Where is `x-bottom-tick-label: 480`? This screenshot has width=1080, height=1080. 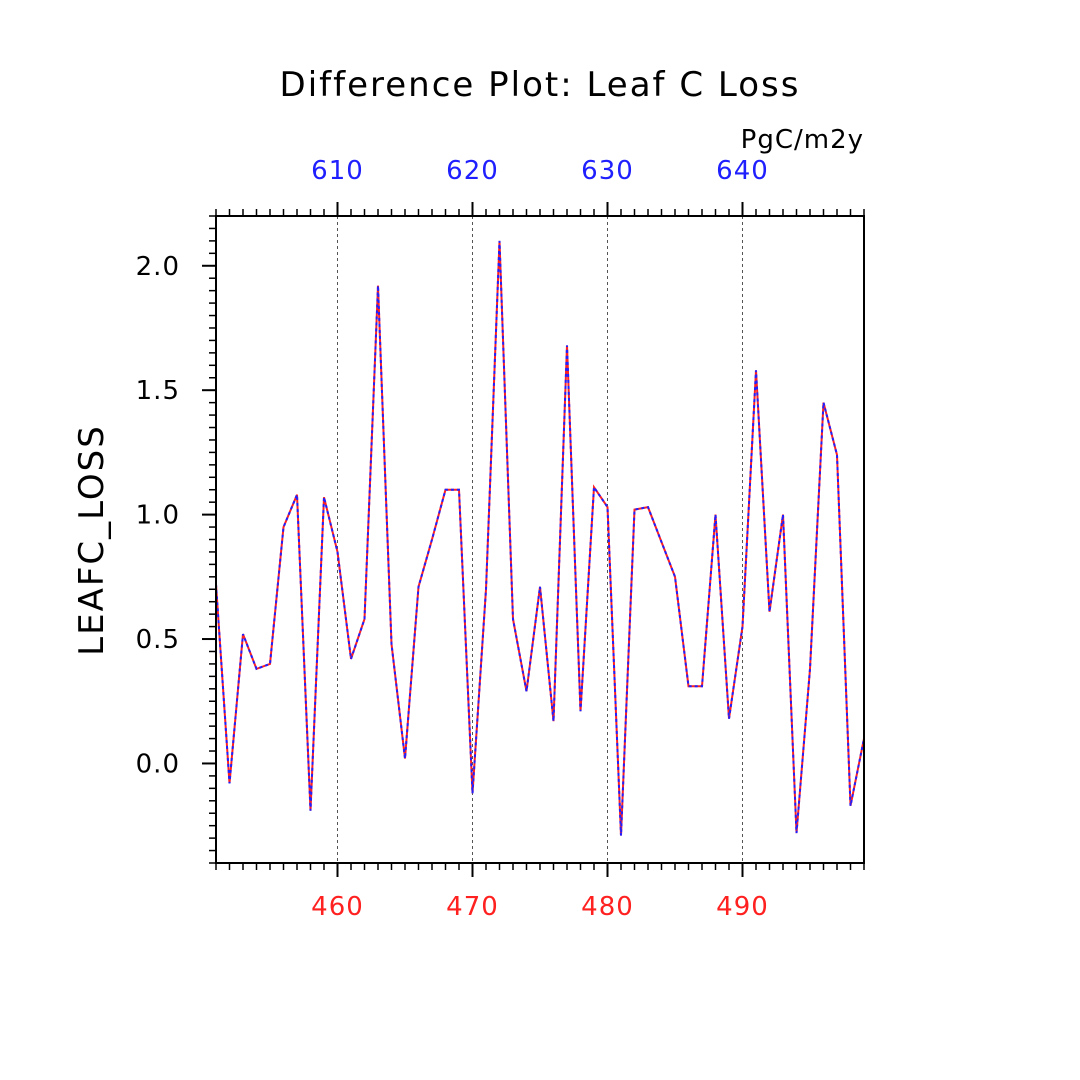 x-bottom-tick-label: 480 is located at coordinates (607, 907).